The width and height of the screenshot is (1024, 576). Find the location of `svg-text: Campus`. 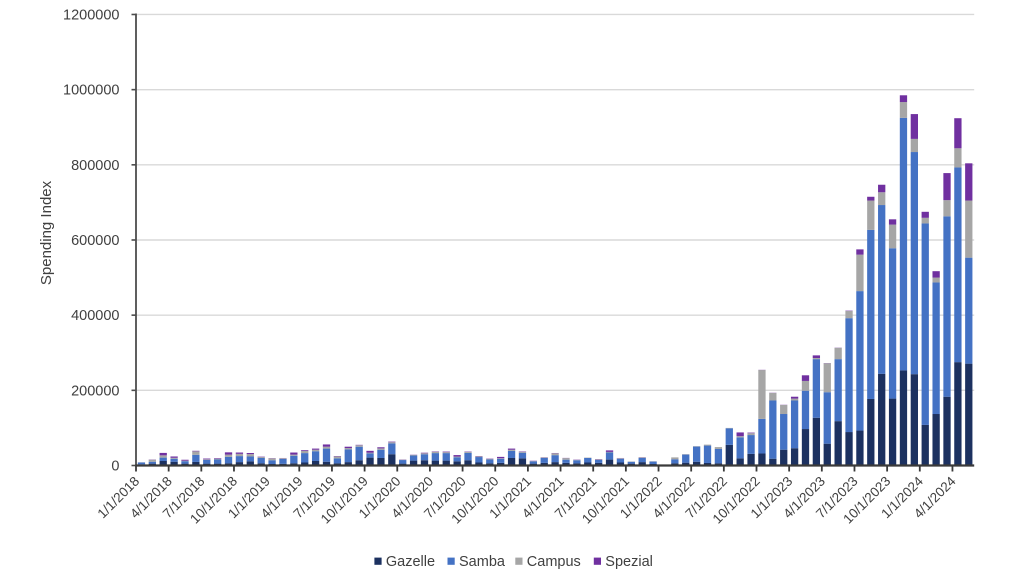

svg-text: Campus is located at coordinates (554, 562).